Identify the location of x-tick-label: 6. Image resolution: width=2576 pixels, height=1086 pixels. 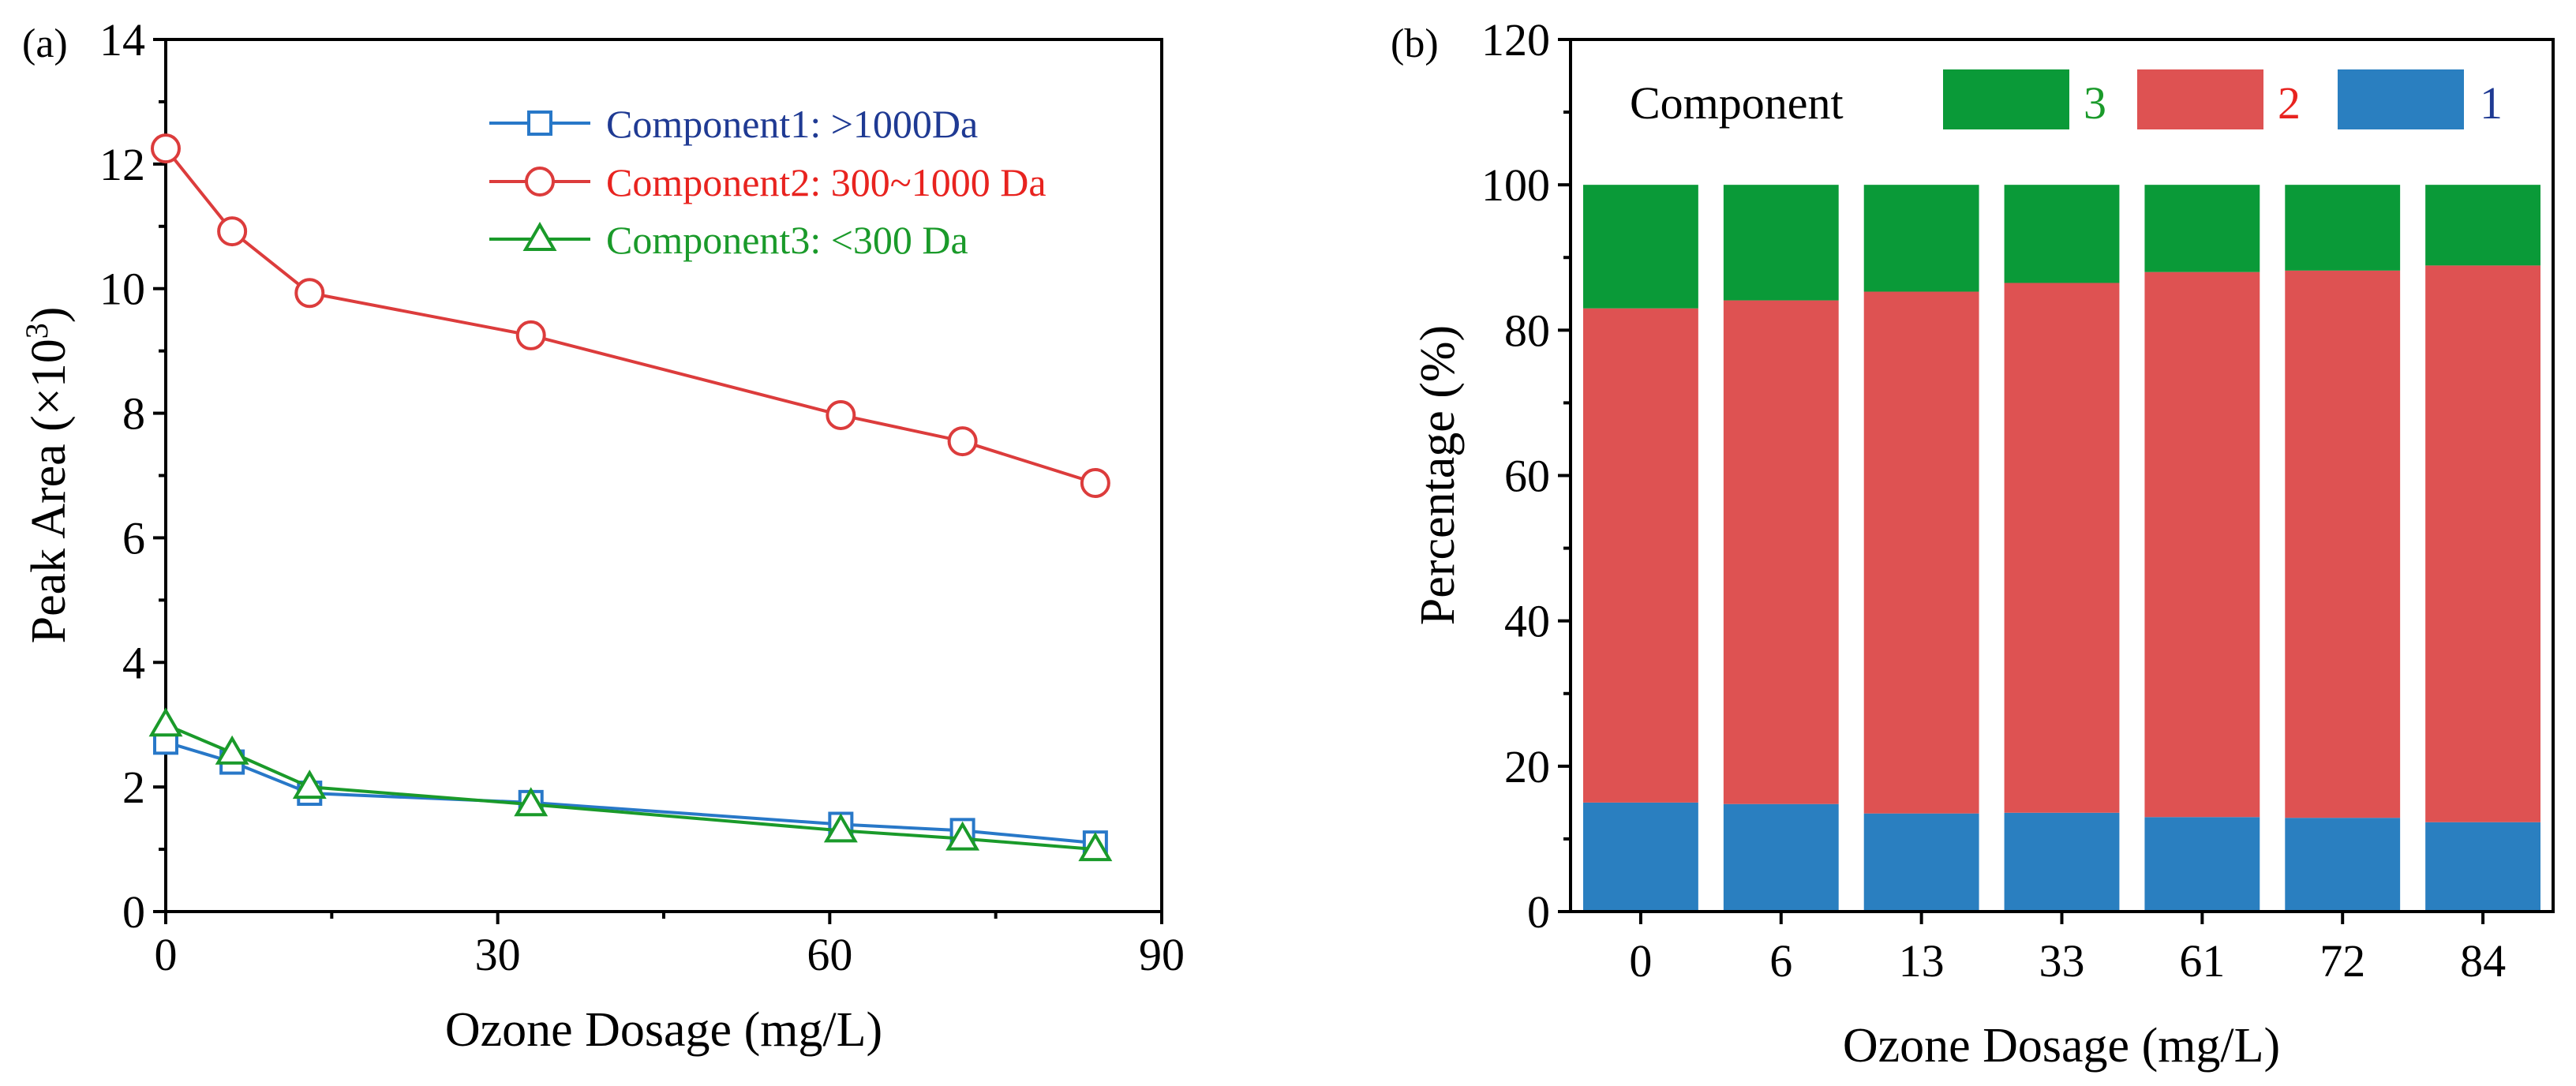
(1780, 961).